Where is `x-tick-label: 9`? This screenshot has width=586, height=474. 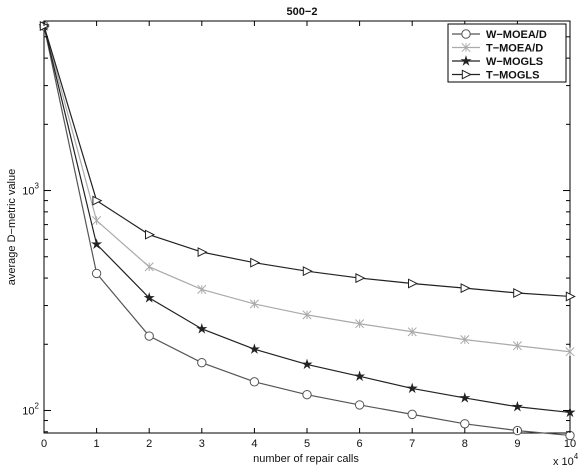
x-tick-label: 9 is located at coordinates (517, 444).